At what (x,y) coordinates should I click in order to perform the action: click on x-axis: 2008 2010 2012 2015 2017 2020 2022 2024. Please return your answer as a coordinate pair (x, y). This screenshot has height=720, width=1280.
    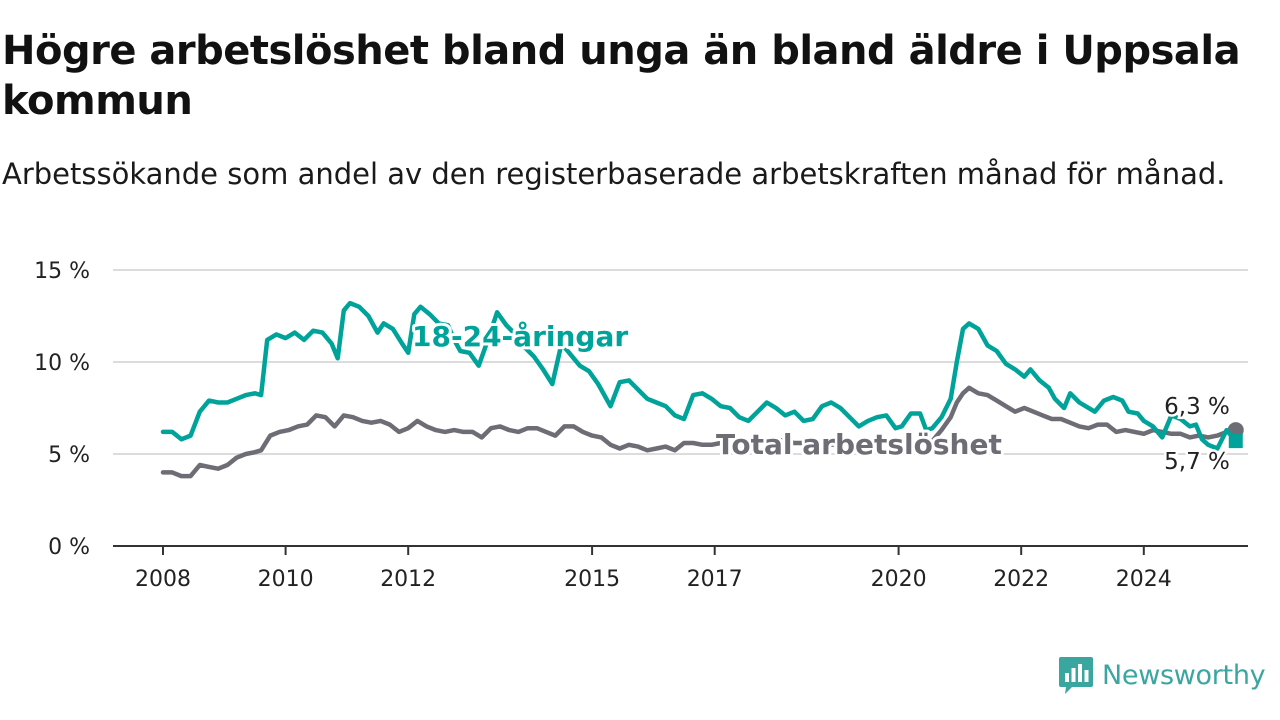
    Looking at the image, I should click on (680, 568).